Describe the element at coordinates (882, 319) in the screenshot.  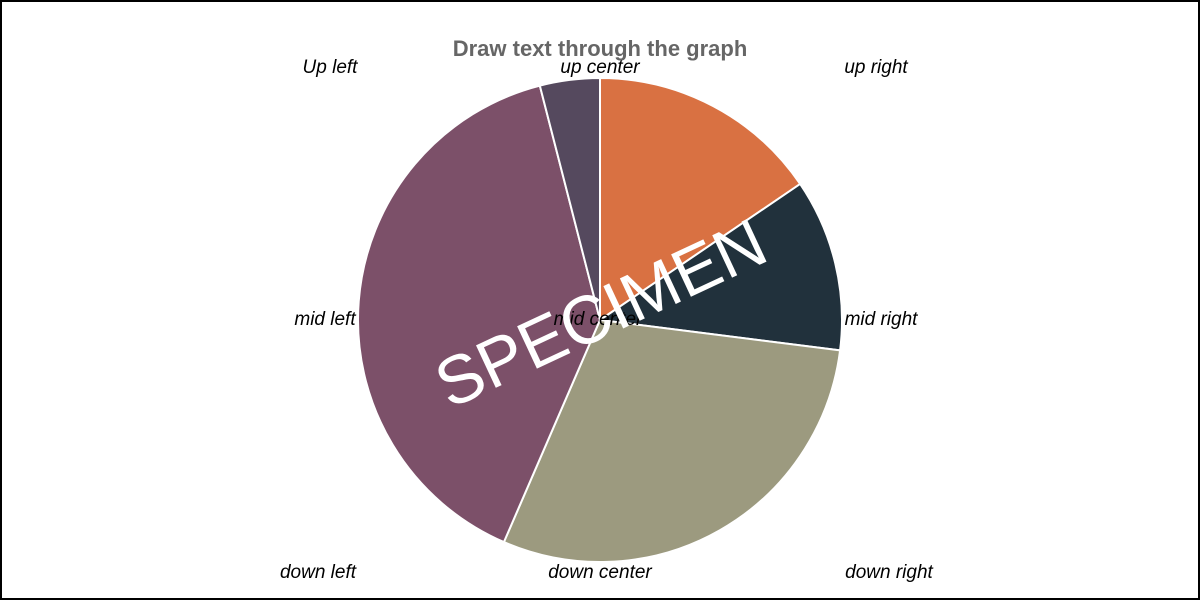
I see `label-mid-right: mid right` at that location.